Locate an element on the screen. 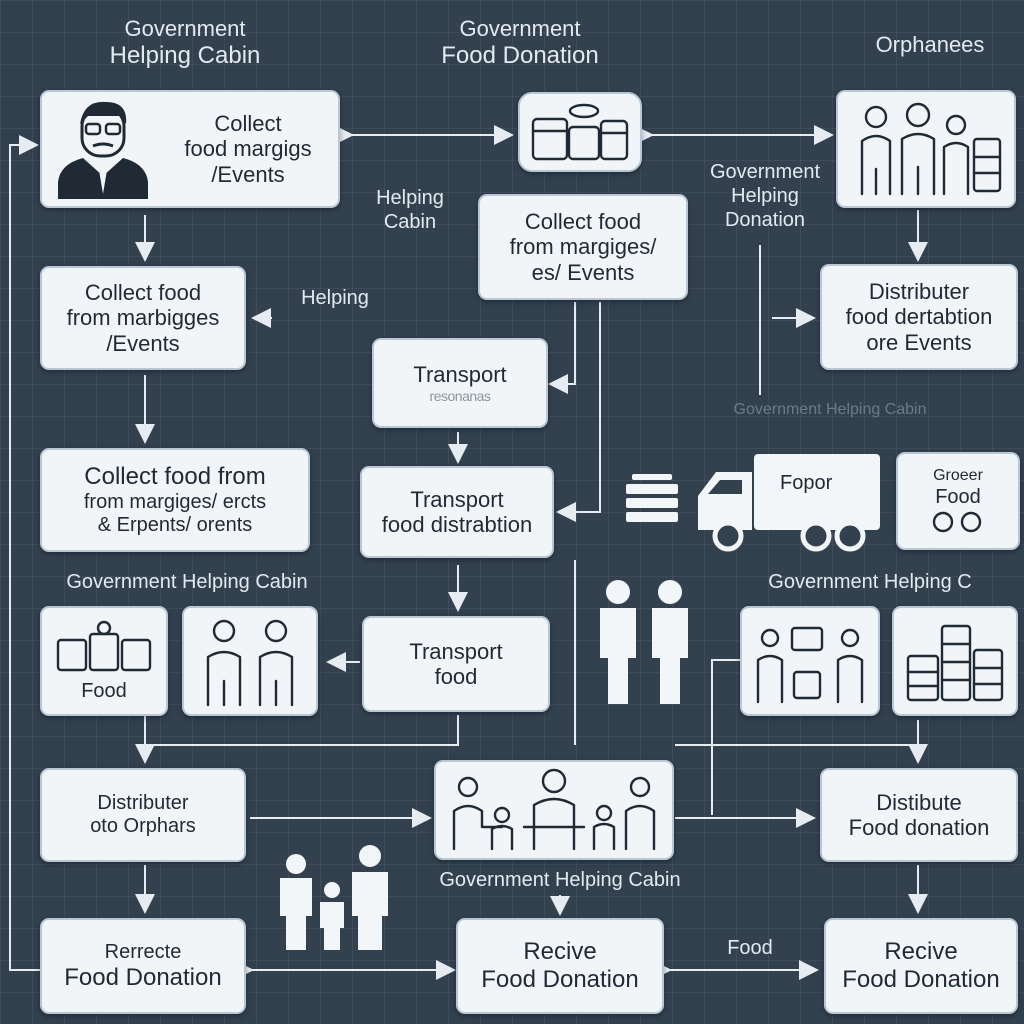  box-collect-left-2: Collect food from marbigges /Events is located at coordinates (143, 318).